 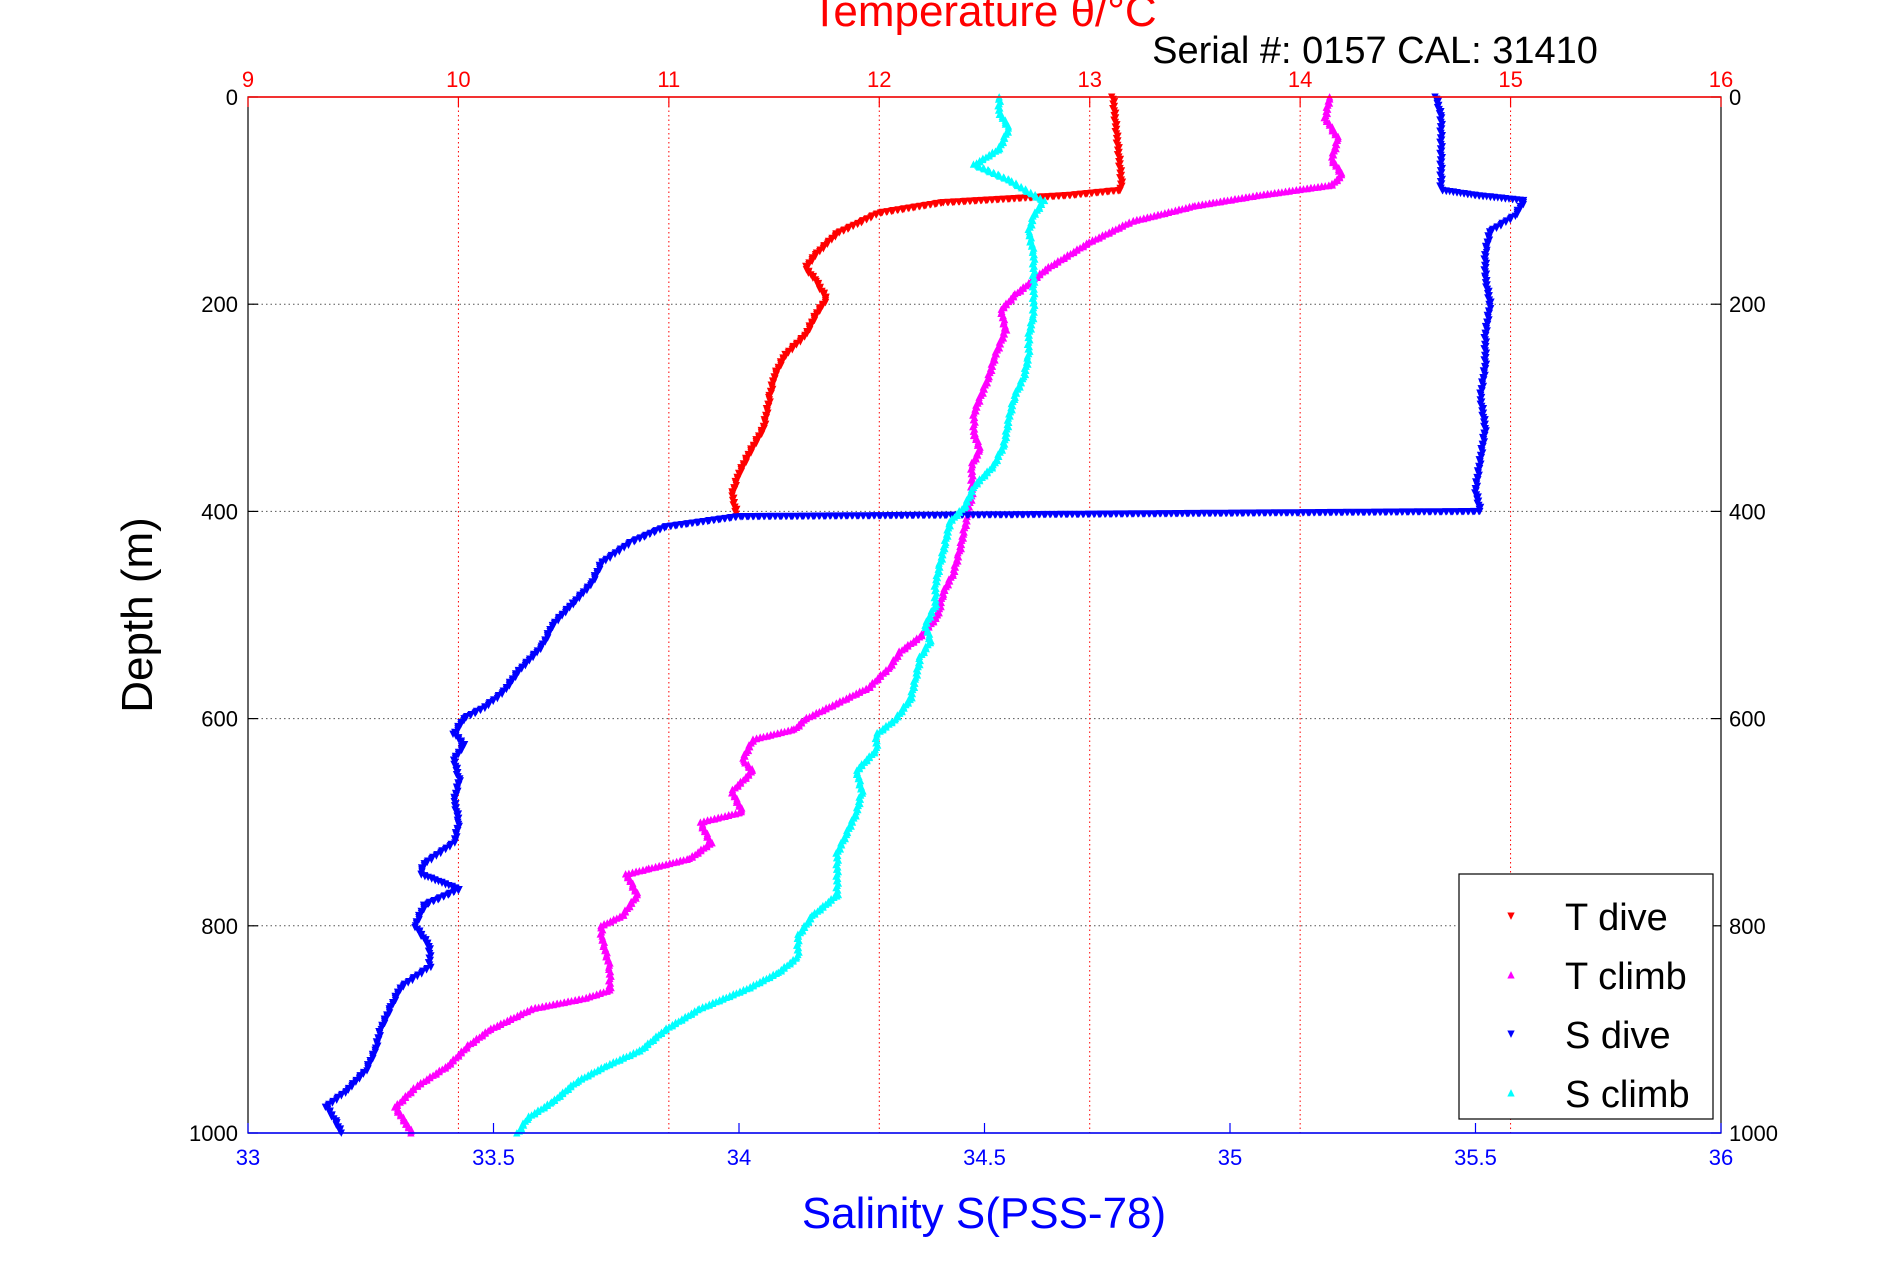 I want to click on y-tick-label-right-4: 800, so click(x=1747, y=926).